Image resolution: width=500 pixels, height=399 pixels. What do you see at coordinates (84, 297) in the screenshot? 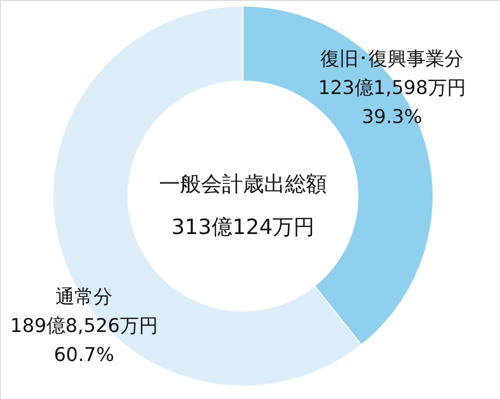
I see `slice-label: 通常分` at bounding box center [84, 297].